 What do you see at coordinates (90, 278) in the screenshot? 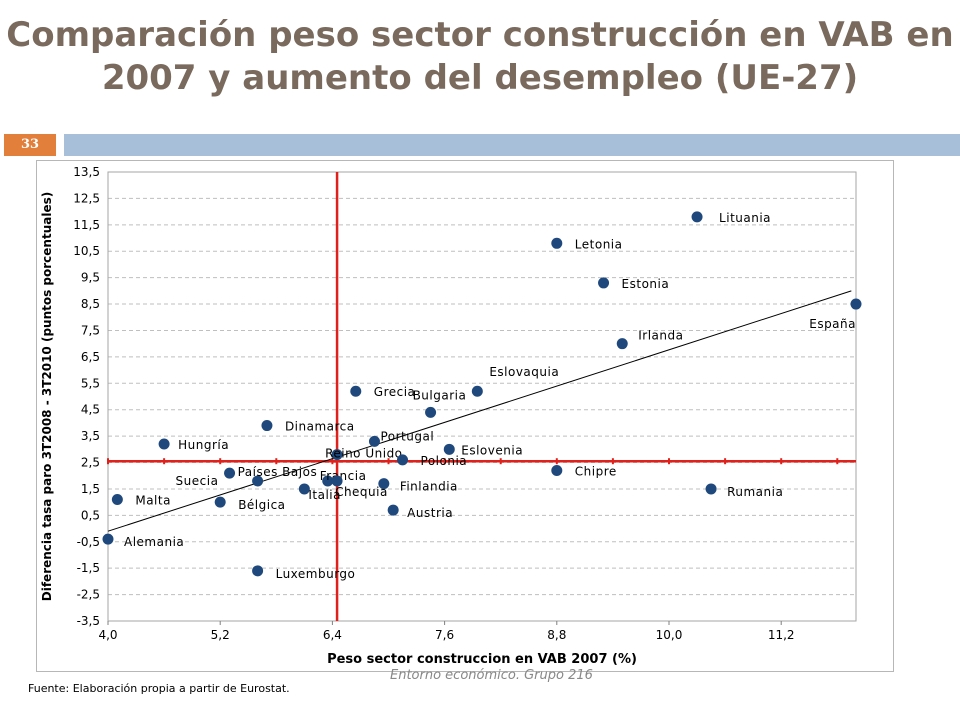
I see `y-tick-label: 9,5` at bounding box center [90, 278].